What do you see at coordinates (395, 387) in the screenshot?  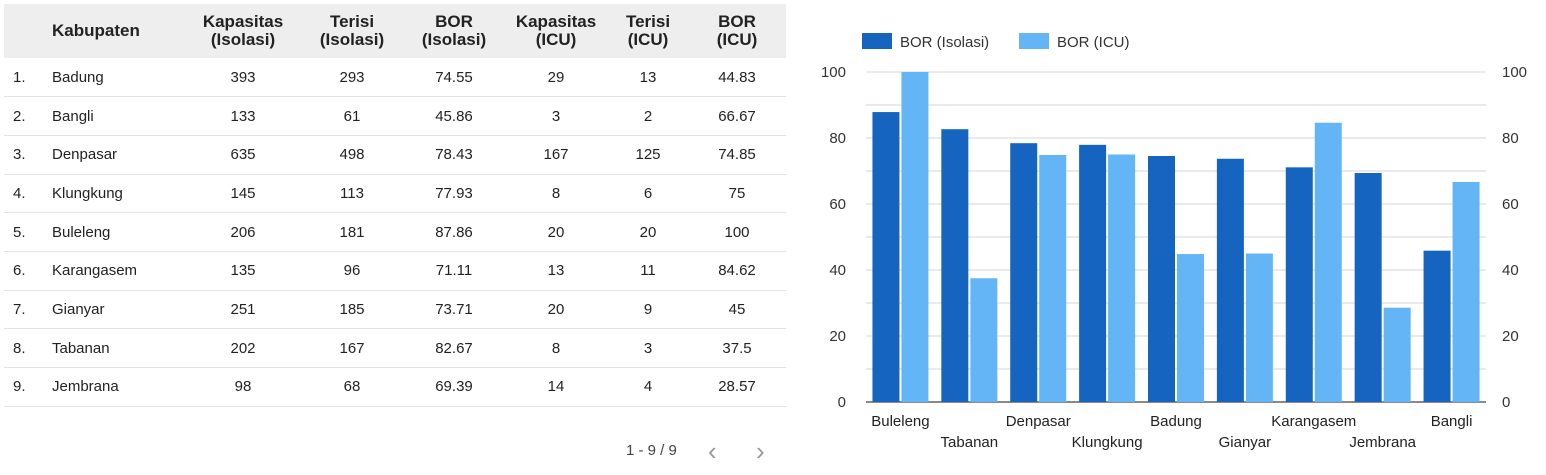 I see `table-row: 9. Jembrana 98 68 69.39 14 4 28.57` at bounding box center [395, 387].